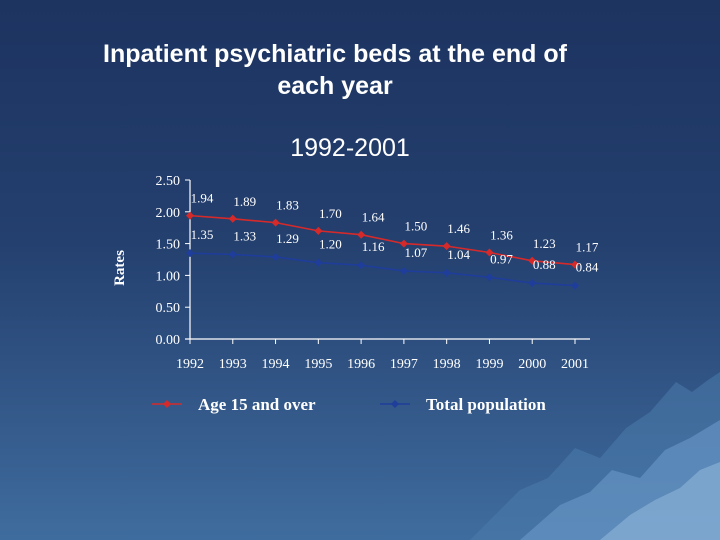  Describe the element at coordinates (501, 258) in the screenshot. I see `data-label: 0.97` at that location.